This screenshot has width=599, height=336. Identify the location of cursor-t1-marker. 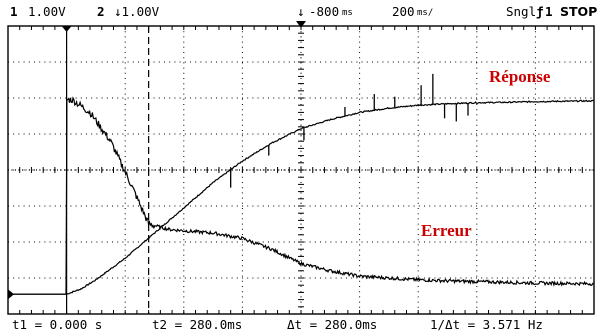
(66, 29).